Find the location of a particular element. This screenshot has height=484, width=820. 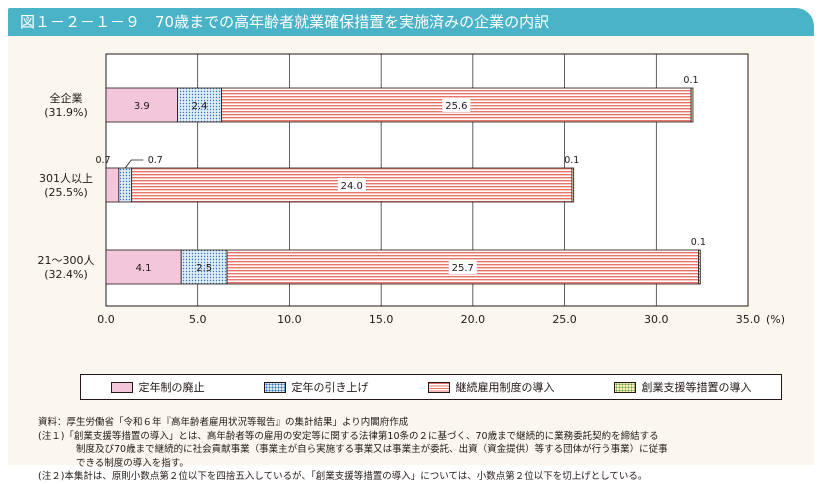

red-striped-swatch-icon is located at coordinates (438, 387).